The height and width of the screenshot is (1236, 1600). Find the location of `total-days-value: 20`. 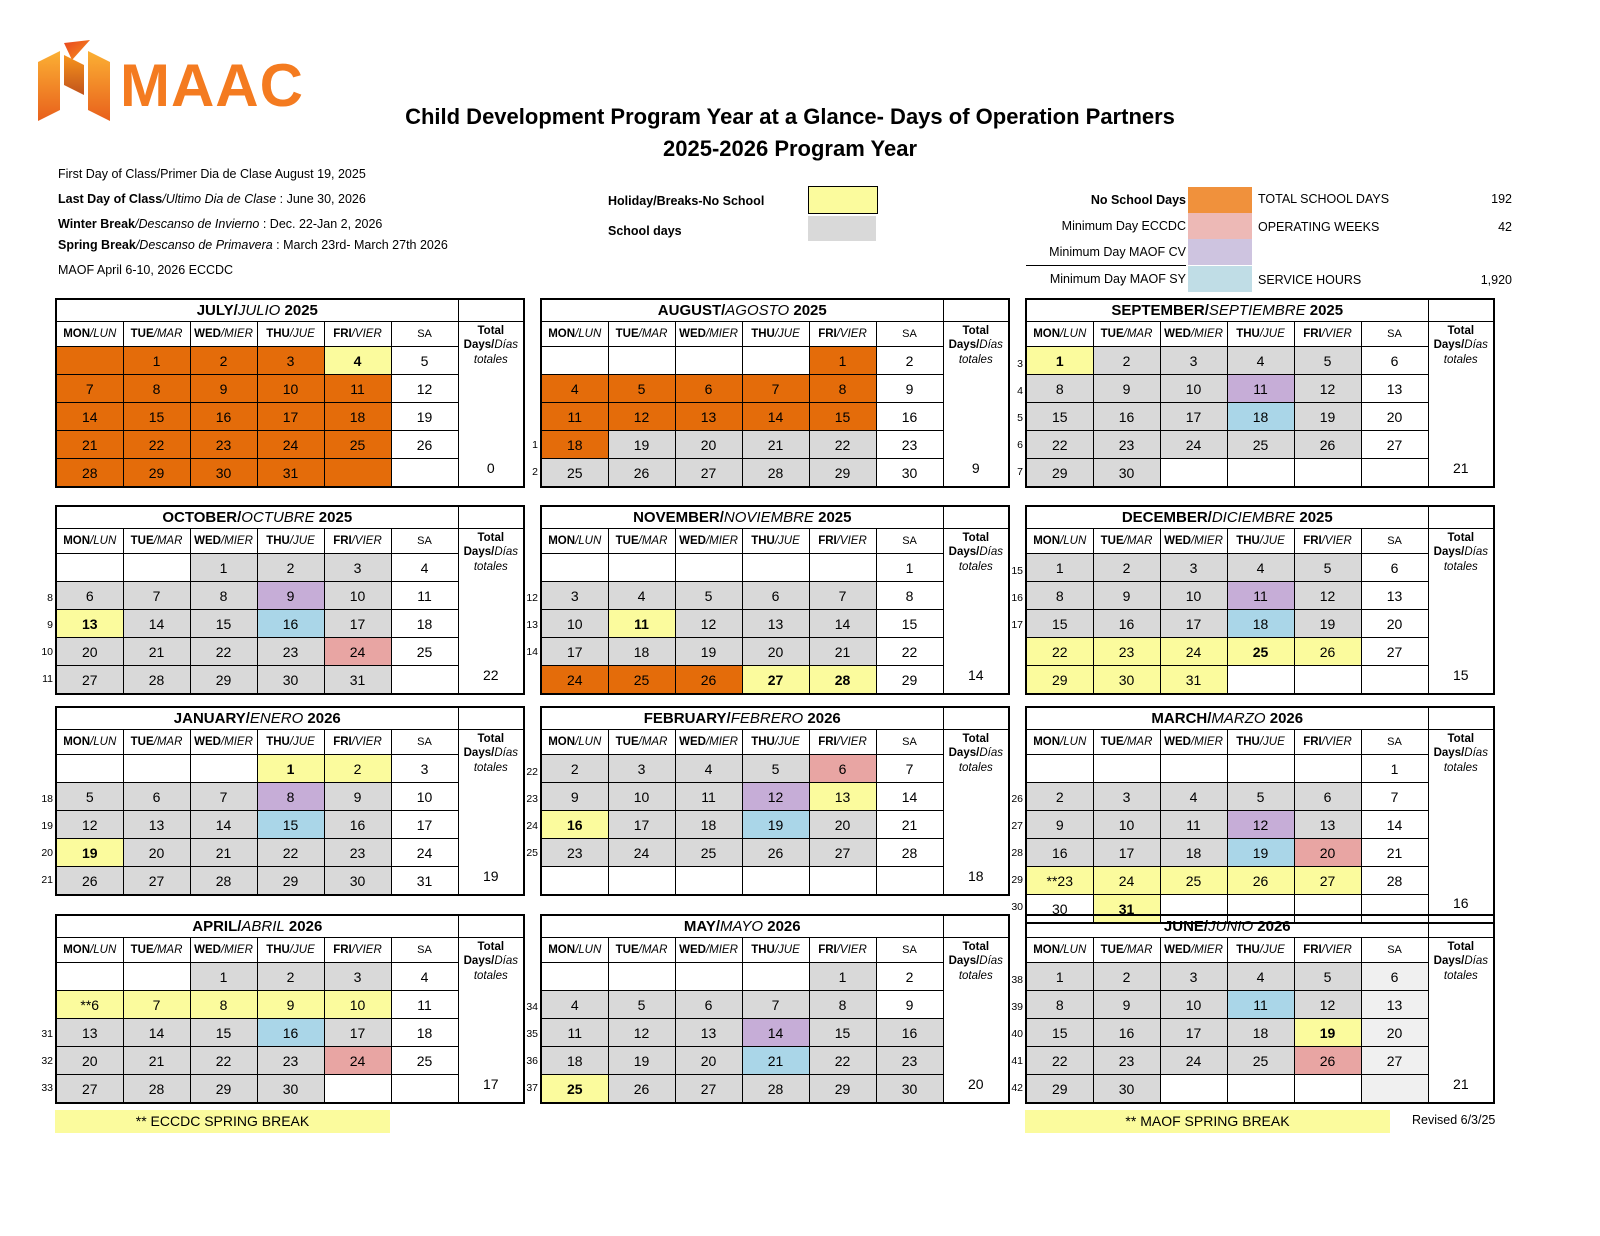

total-days-value: 20 is located at coordinates (975, 1084).